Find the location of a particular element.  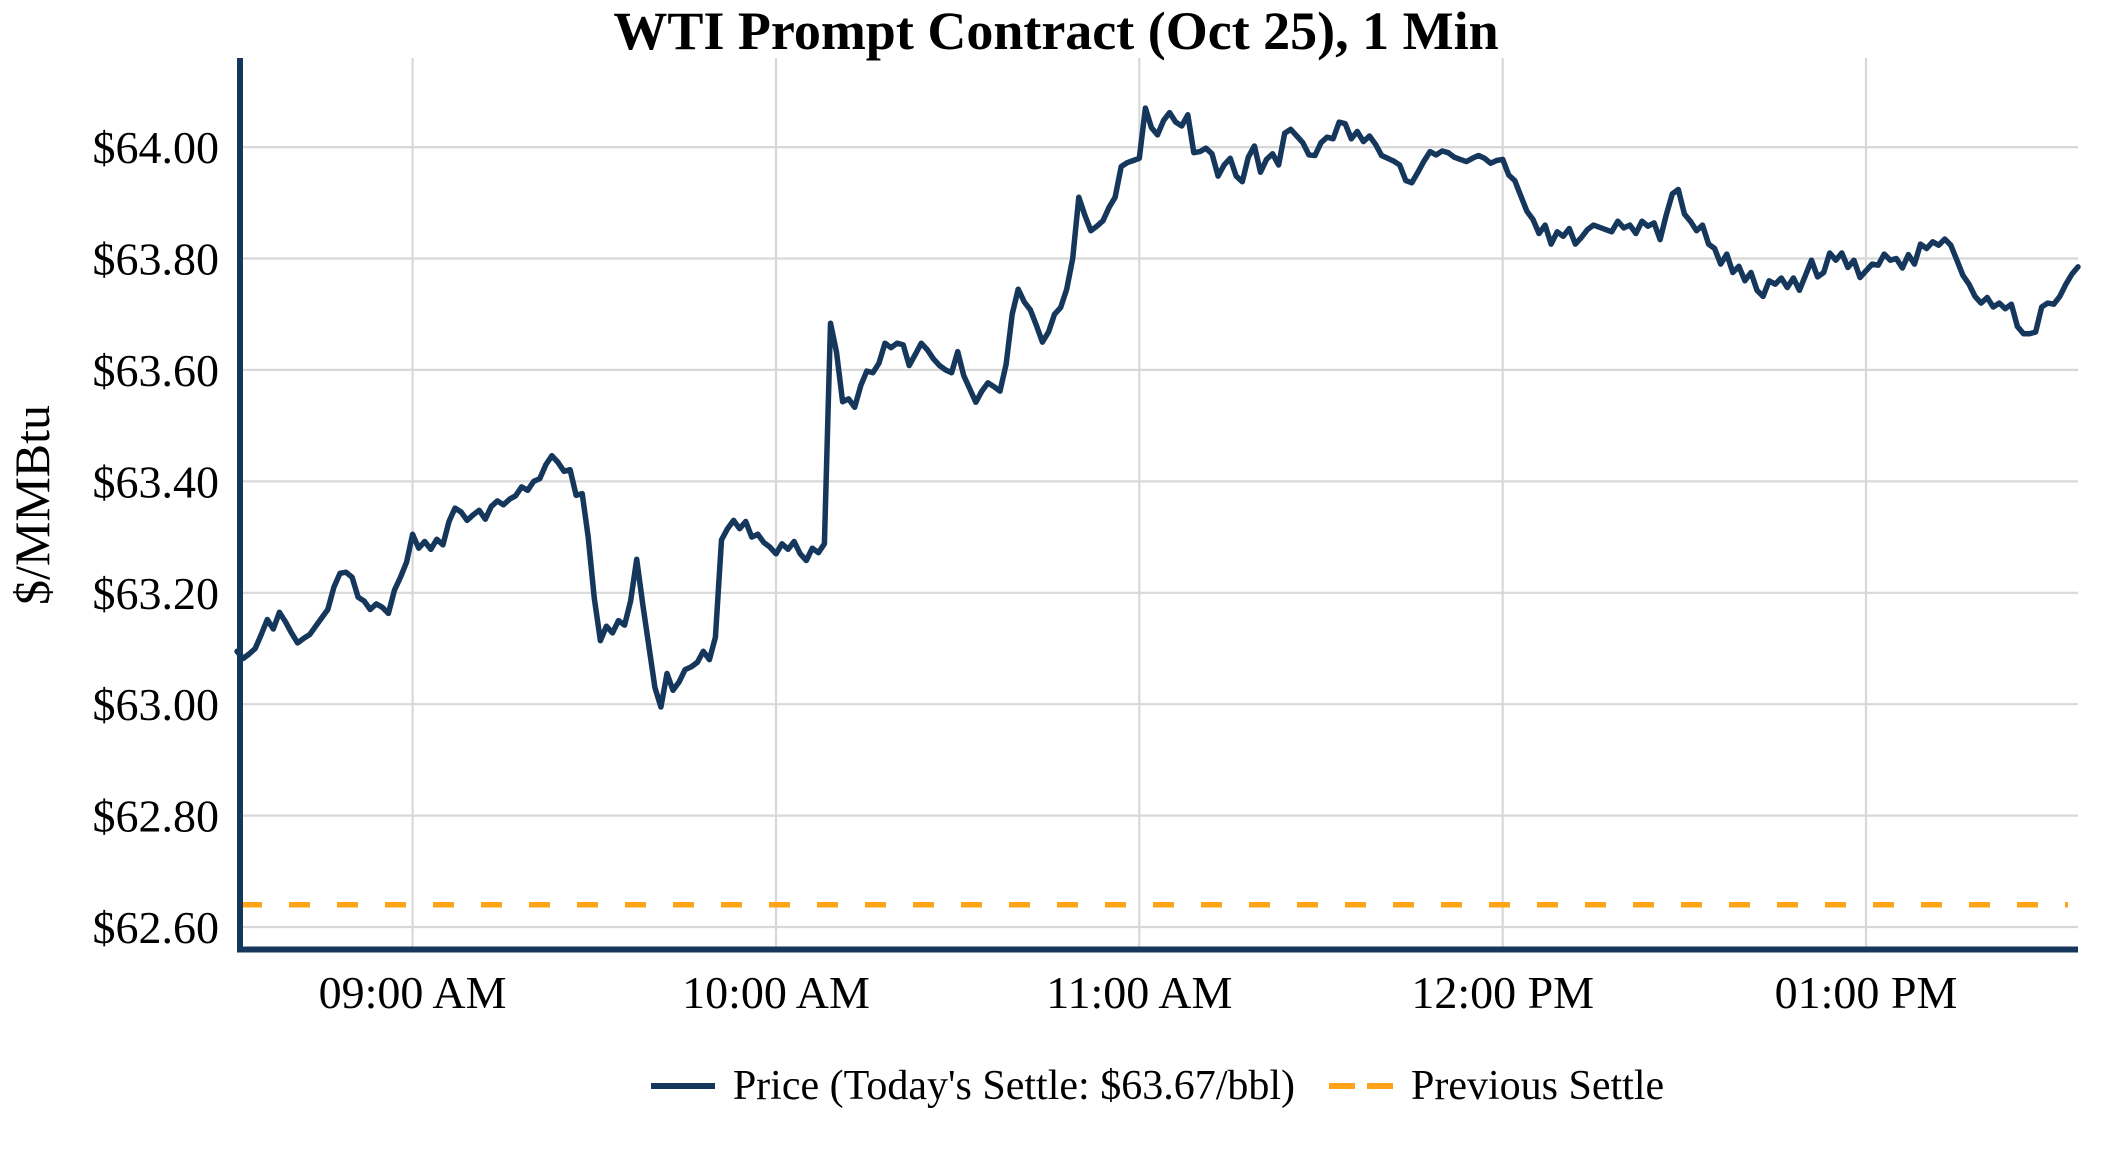

y-tick-label: $63.40 is located at coordinates (156, 481).